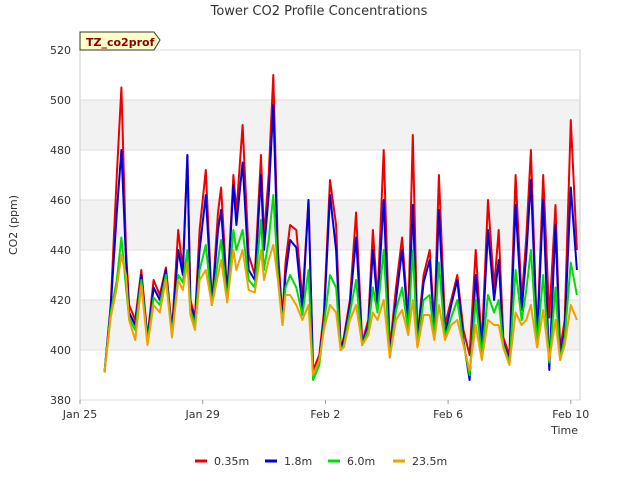 This screenshot has width=640, height=480. What do you see at coordinates (60, 50) in the screenshot?
I see `y-tick-label: 520` at bounding box center [60, 50].